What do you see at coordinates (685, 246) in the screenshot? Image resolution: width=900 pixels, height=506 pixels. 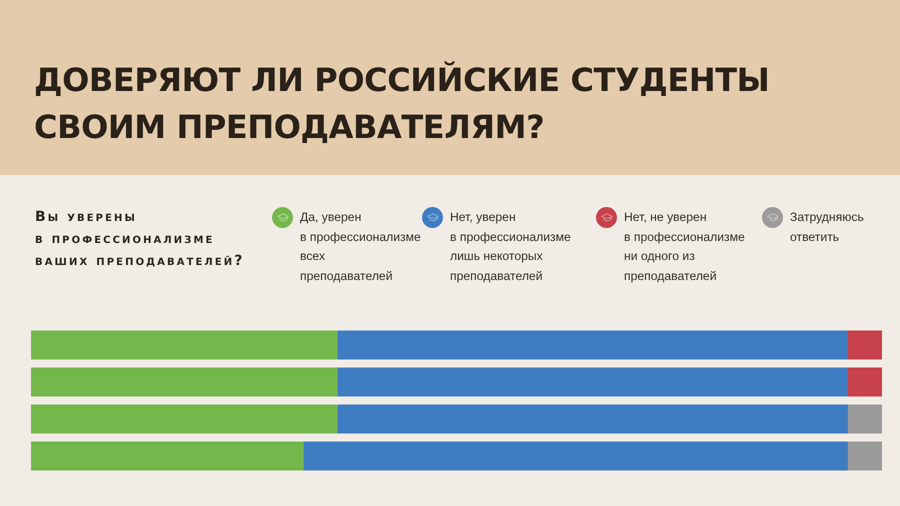 I see `legend-label: Нет, не уверен в профессионализме ни одного из преподавателей` at bounding box center [685, 246].